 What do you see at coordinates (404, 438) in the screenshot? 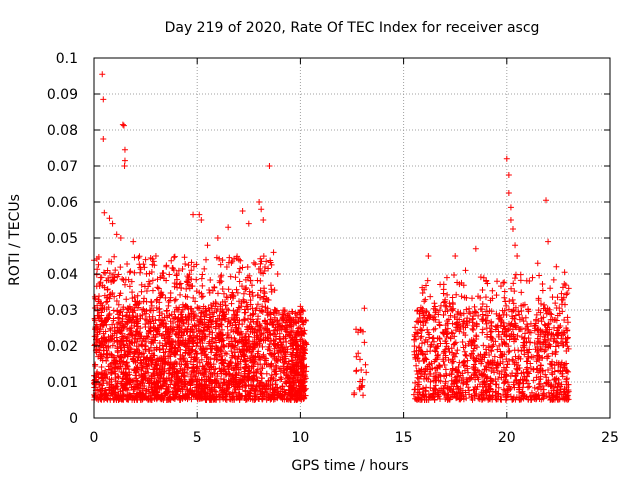
I see `x-tick-label: 15` at bounding box center [404, 438].